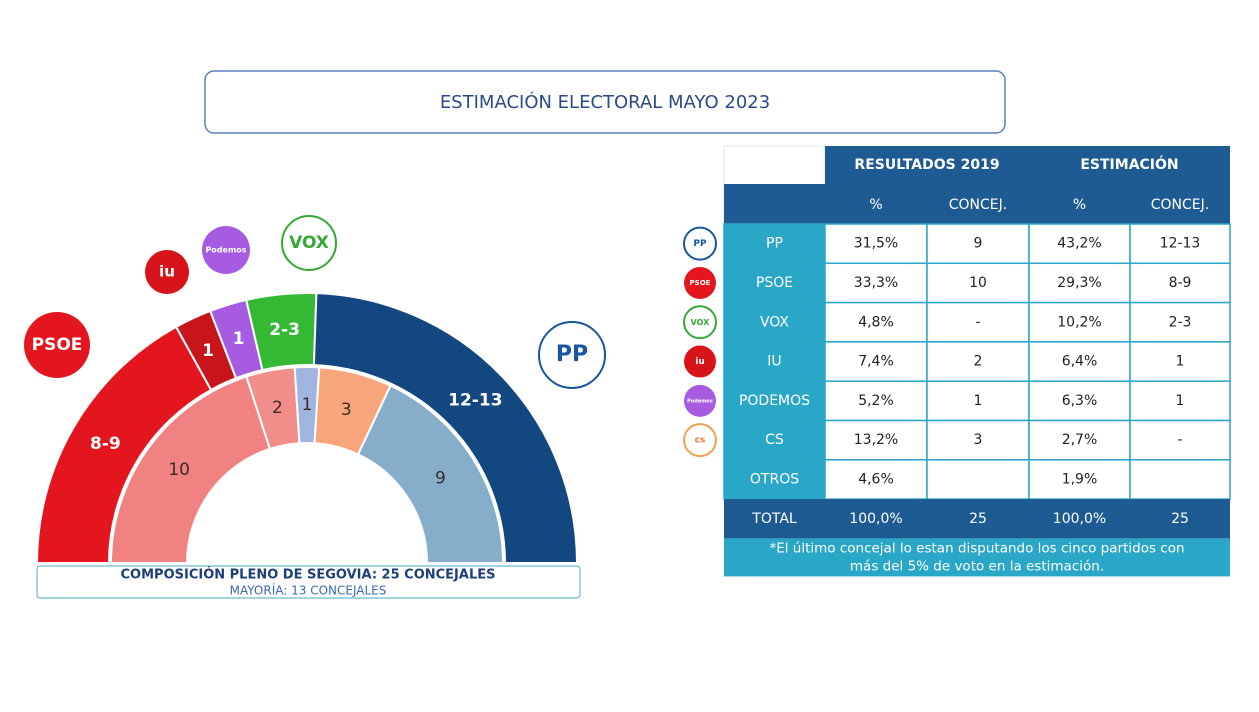 The width and height of the screenshot is (1259, 712). What do you see at coordinates (1079, 283) in the screenshot?
I see `cell-text: 29,3%` at bounding box center [1079, 283].